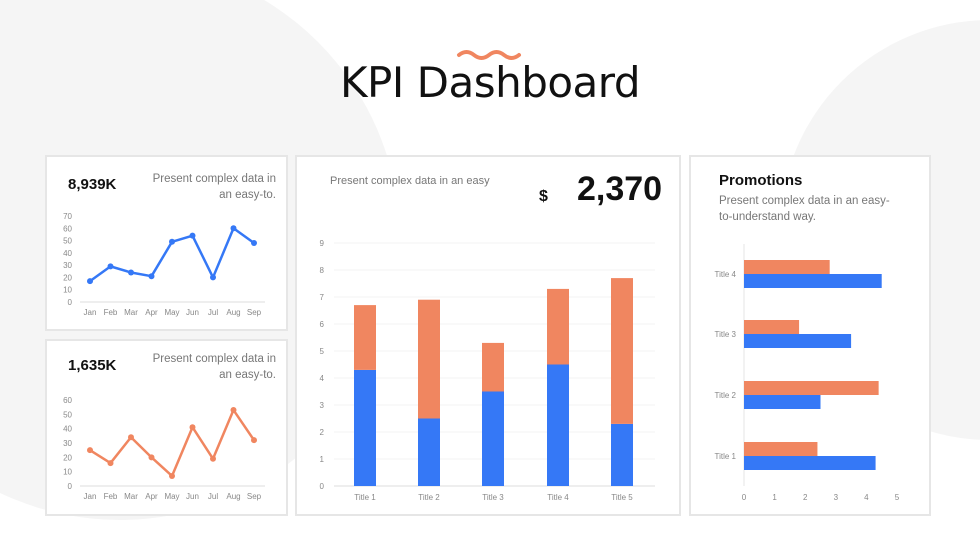  I want to click on kpi-value-top-left: 8,939K, so click(92, 184).